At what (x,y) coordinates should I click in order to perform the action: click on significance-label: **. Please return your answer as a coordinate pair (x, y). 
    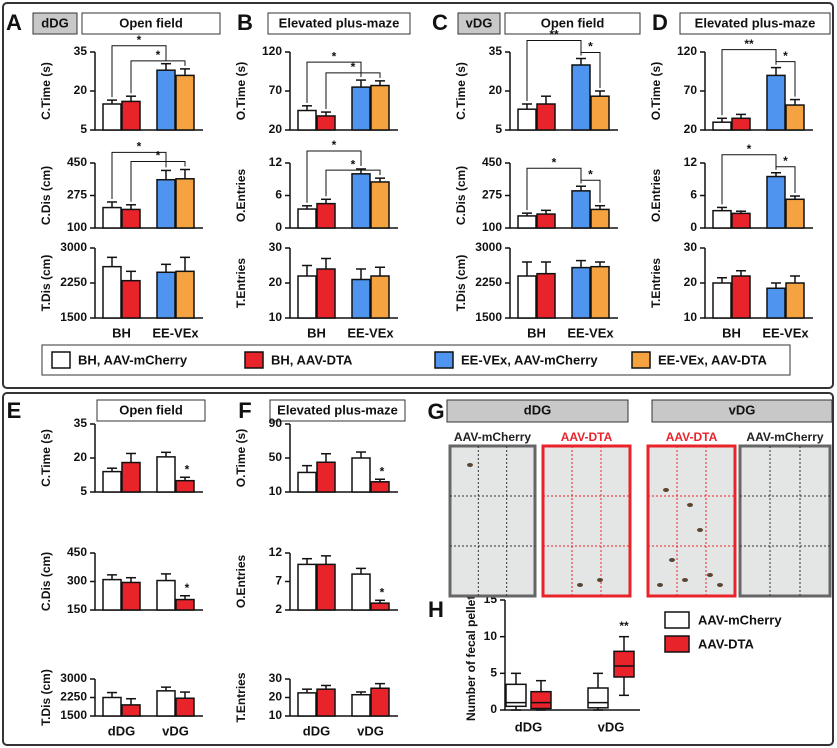
    Looking at the image, I should click on (749, 44).